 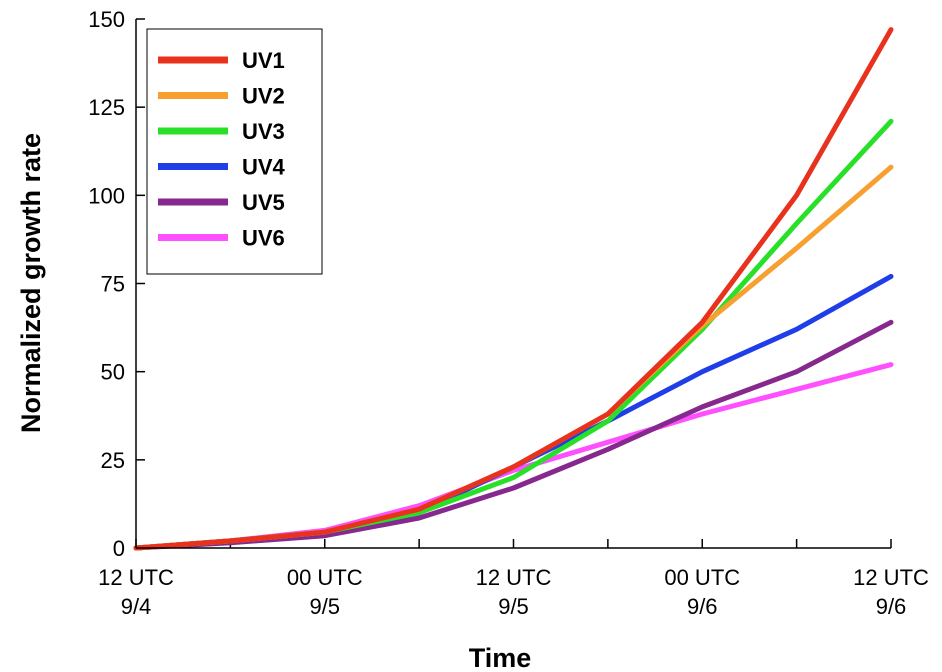 I want to click on y-axis-ticks: 0 25 50 75 100 125 150, so click(x=116, y=284).